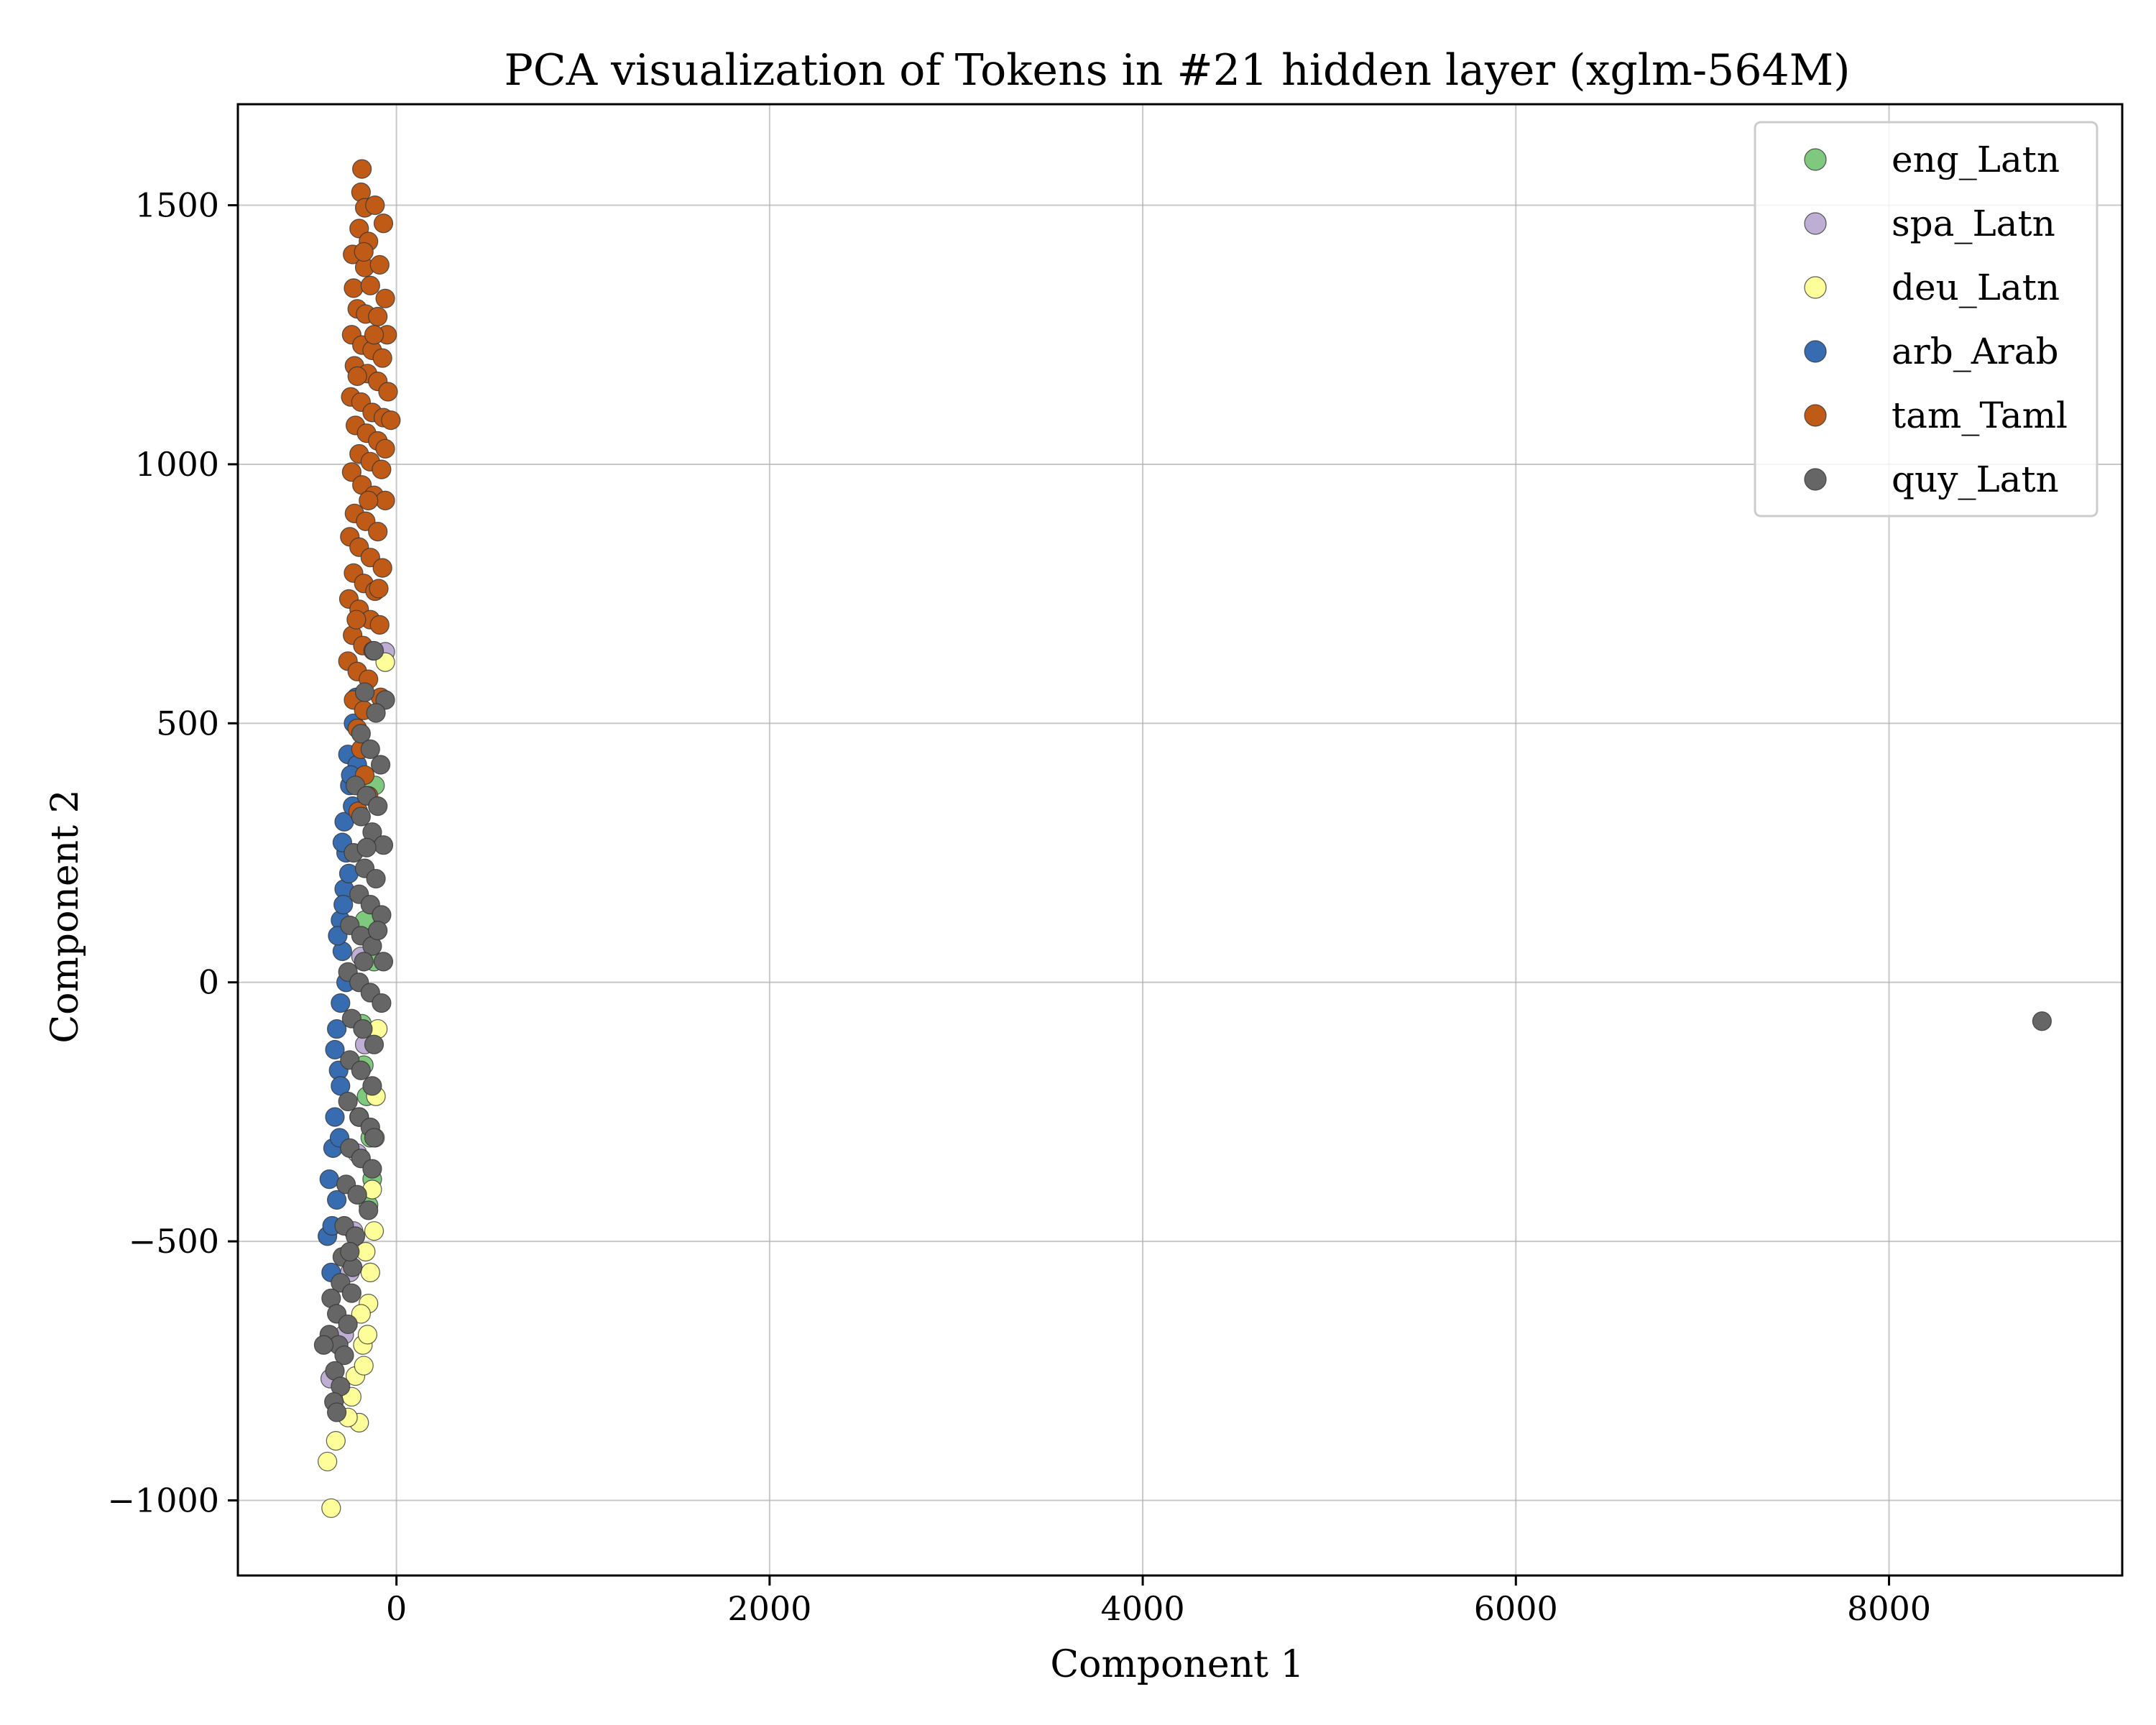 This screenshot has width=2156, height=1725. I want to click on series-deu_Latn, so click(356, 1085).